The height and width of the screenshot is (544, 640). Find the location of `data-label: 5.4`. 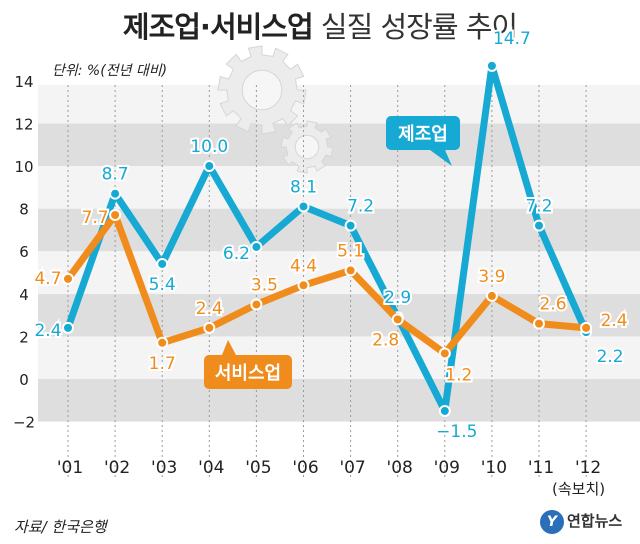

data-label: 5.4 is located at coordinates (162, 285).